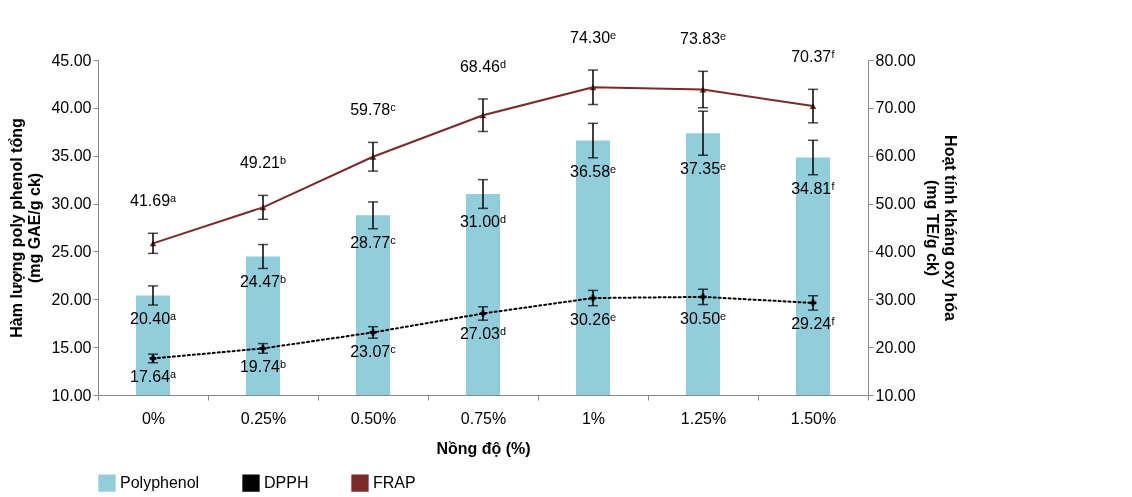 The width and height of the screenshot is (1132, 497). What do you see at coordinates (71, 204) in the screenshot?
I see `y-tick-label: 30.00` at bounding box center [71, 204].